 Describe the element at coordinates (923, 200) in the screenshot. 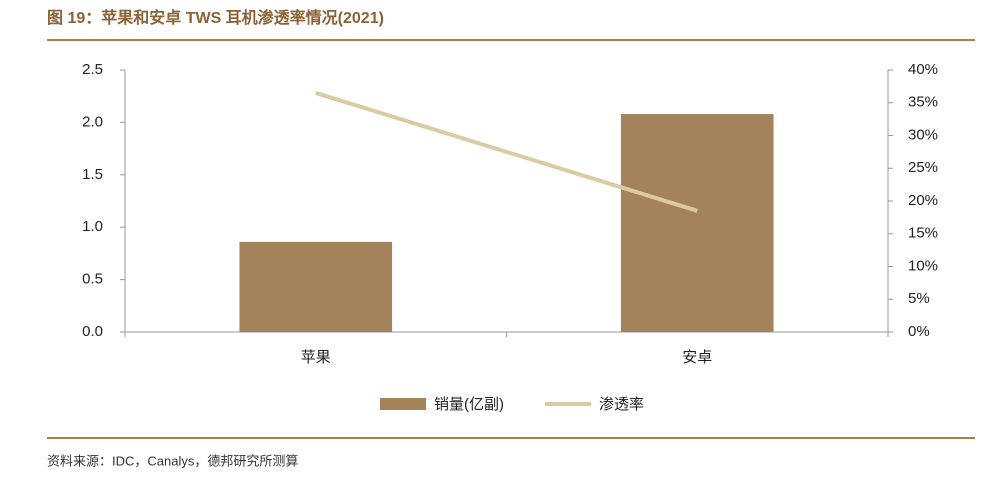

I see `y2-tick-label: 20%` at that location.